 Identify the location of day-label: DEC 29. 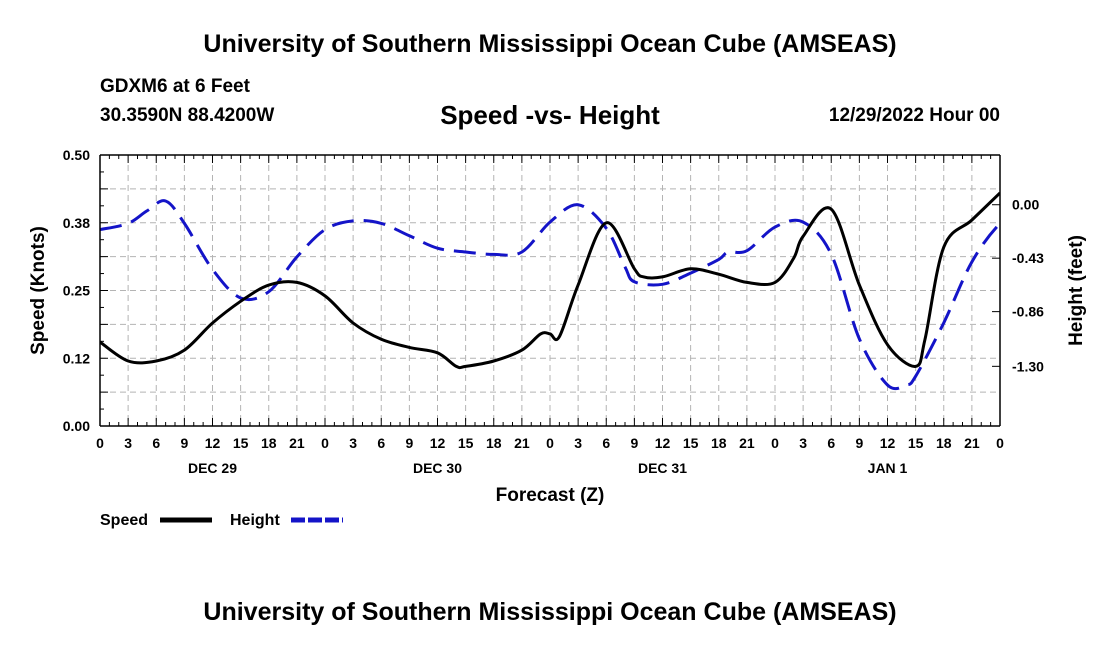
(212, 468).